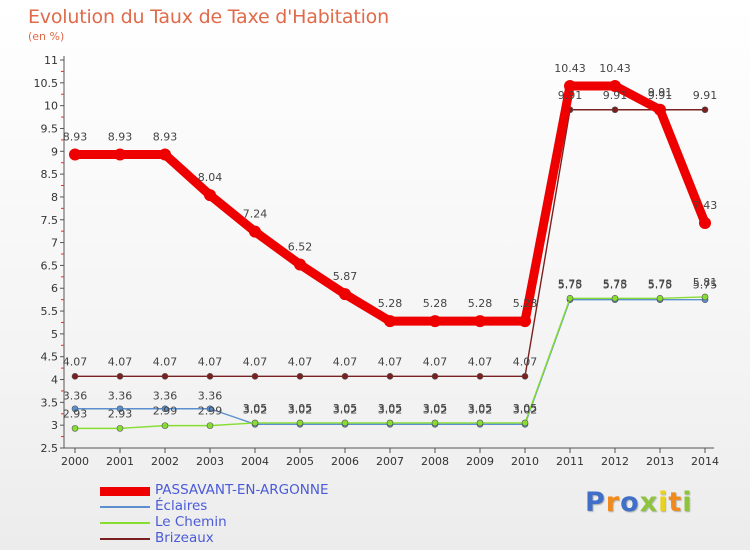 Image resolution: width=750 pixels, height=550 pixels. What do you see at coordinates (181, 506) in the screenshot?
I see `legend-label-eclaires: Éclaires` at bounding box center [181, 506].